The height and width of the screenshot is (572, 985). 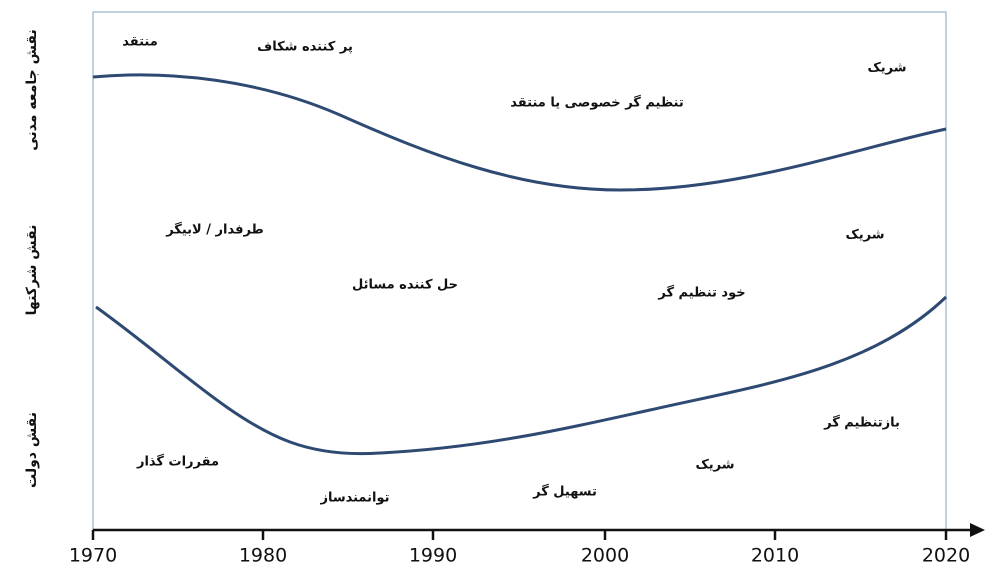 What do you see at coordinates (775, 556) in the screenshot?
I see `x-tick-label: 2010` at bounding box center [775, 556].